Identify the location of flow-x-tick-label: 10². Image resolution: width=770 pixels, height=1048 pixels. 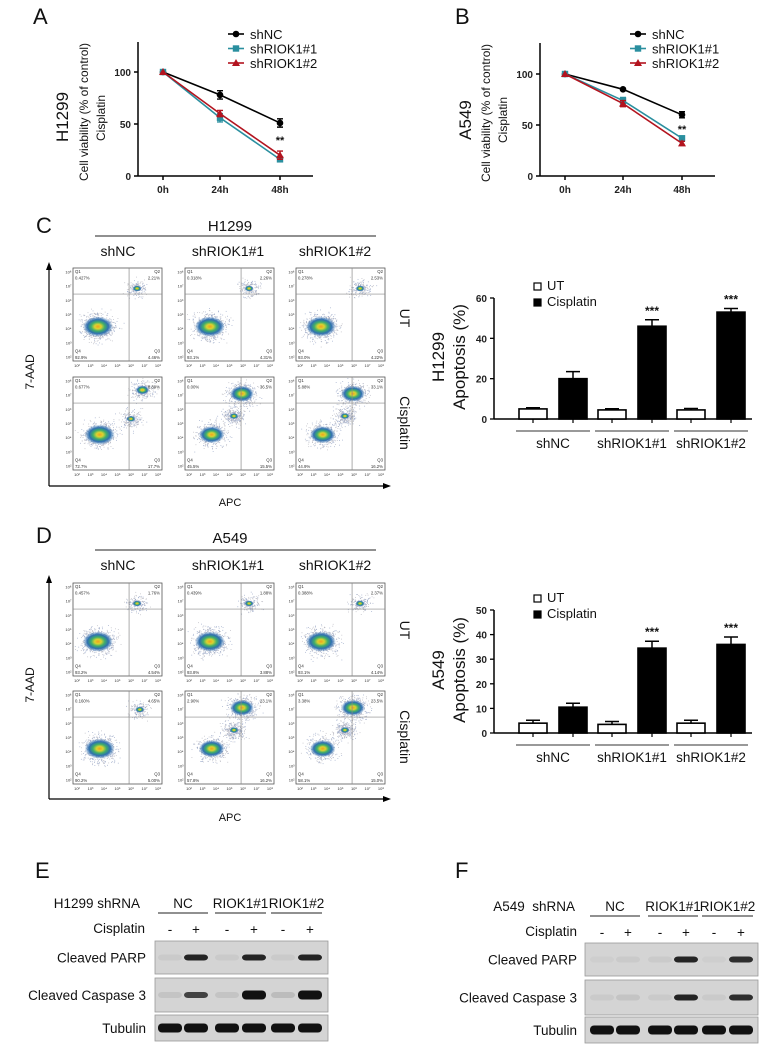
(189, 365).